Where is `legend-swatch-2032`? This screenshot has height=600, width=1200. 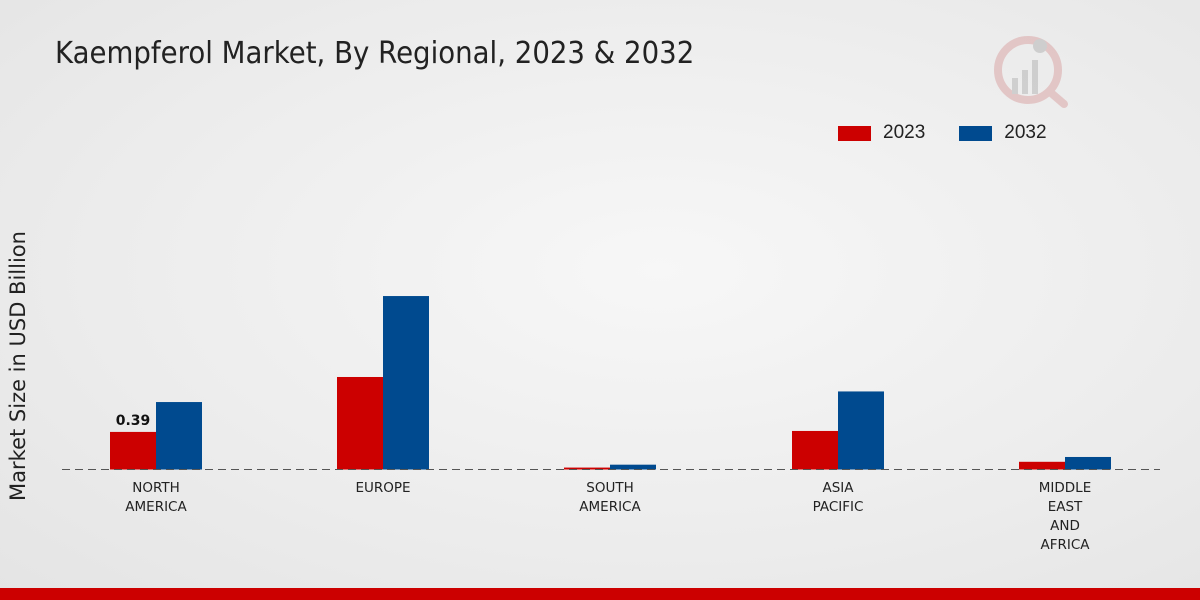
legend-swatch-2032 is located at coordinates (976, 133).